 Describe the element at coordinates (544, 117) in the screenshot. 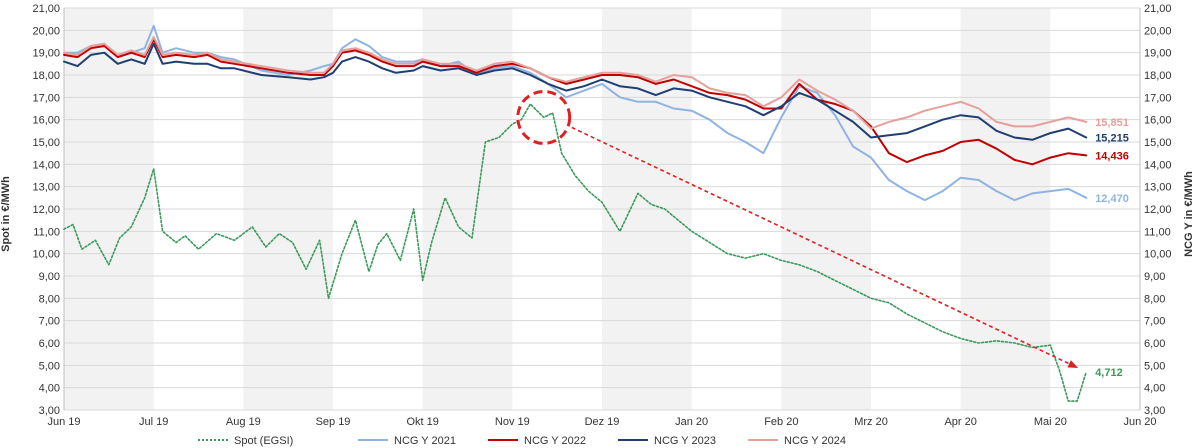

I see `highlight-circle` at that location.